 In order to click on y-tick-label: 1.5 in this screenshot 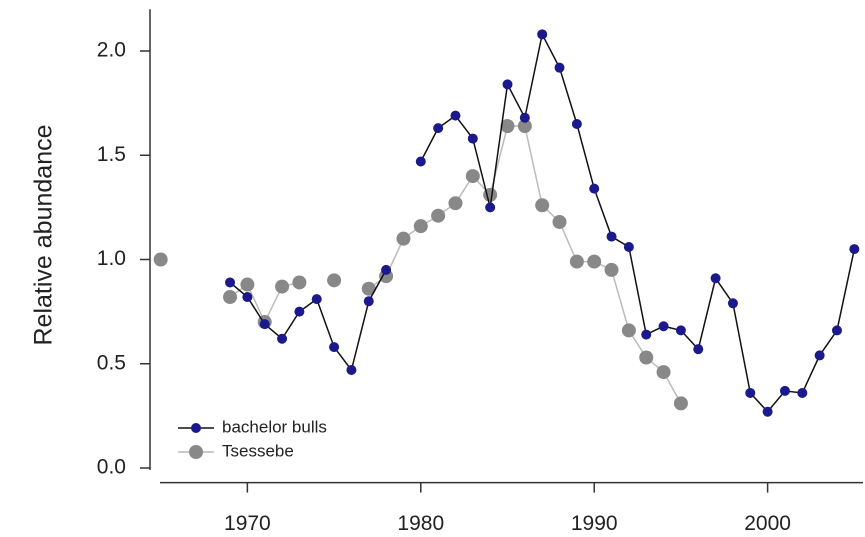, I will do `click(111, 154)`.